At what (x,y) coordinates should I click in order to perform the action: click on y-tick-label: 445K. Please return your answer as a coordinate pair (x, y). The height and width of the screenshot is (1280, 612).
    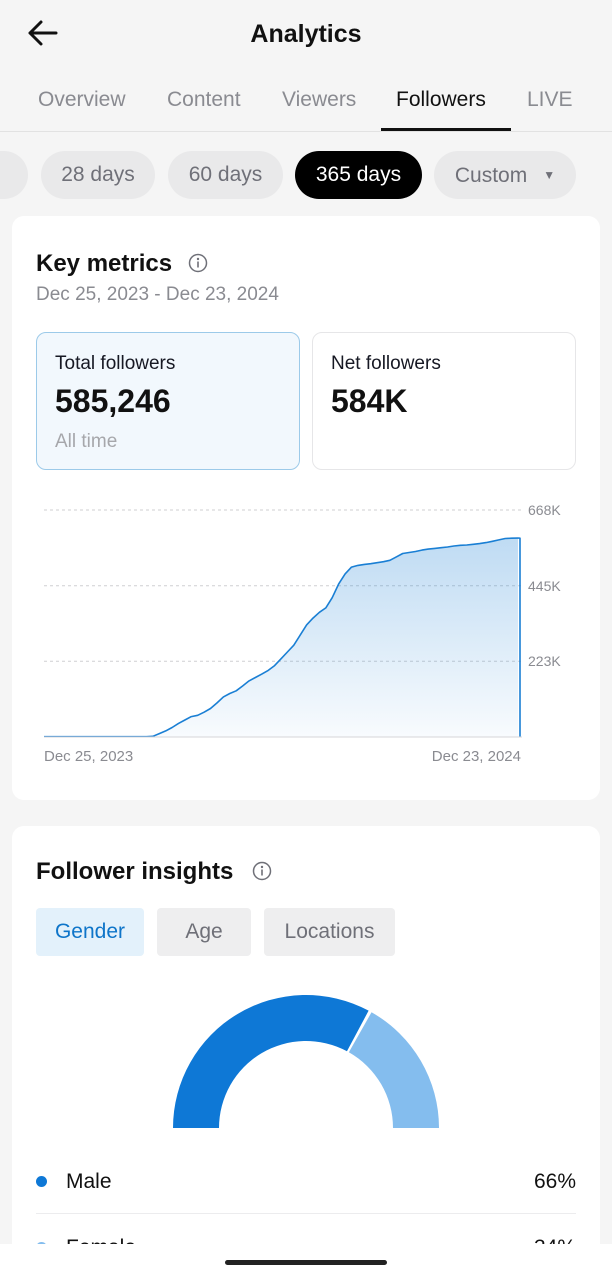
    Looking at the image, I should click on (544, 586).